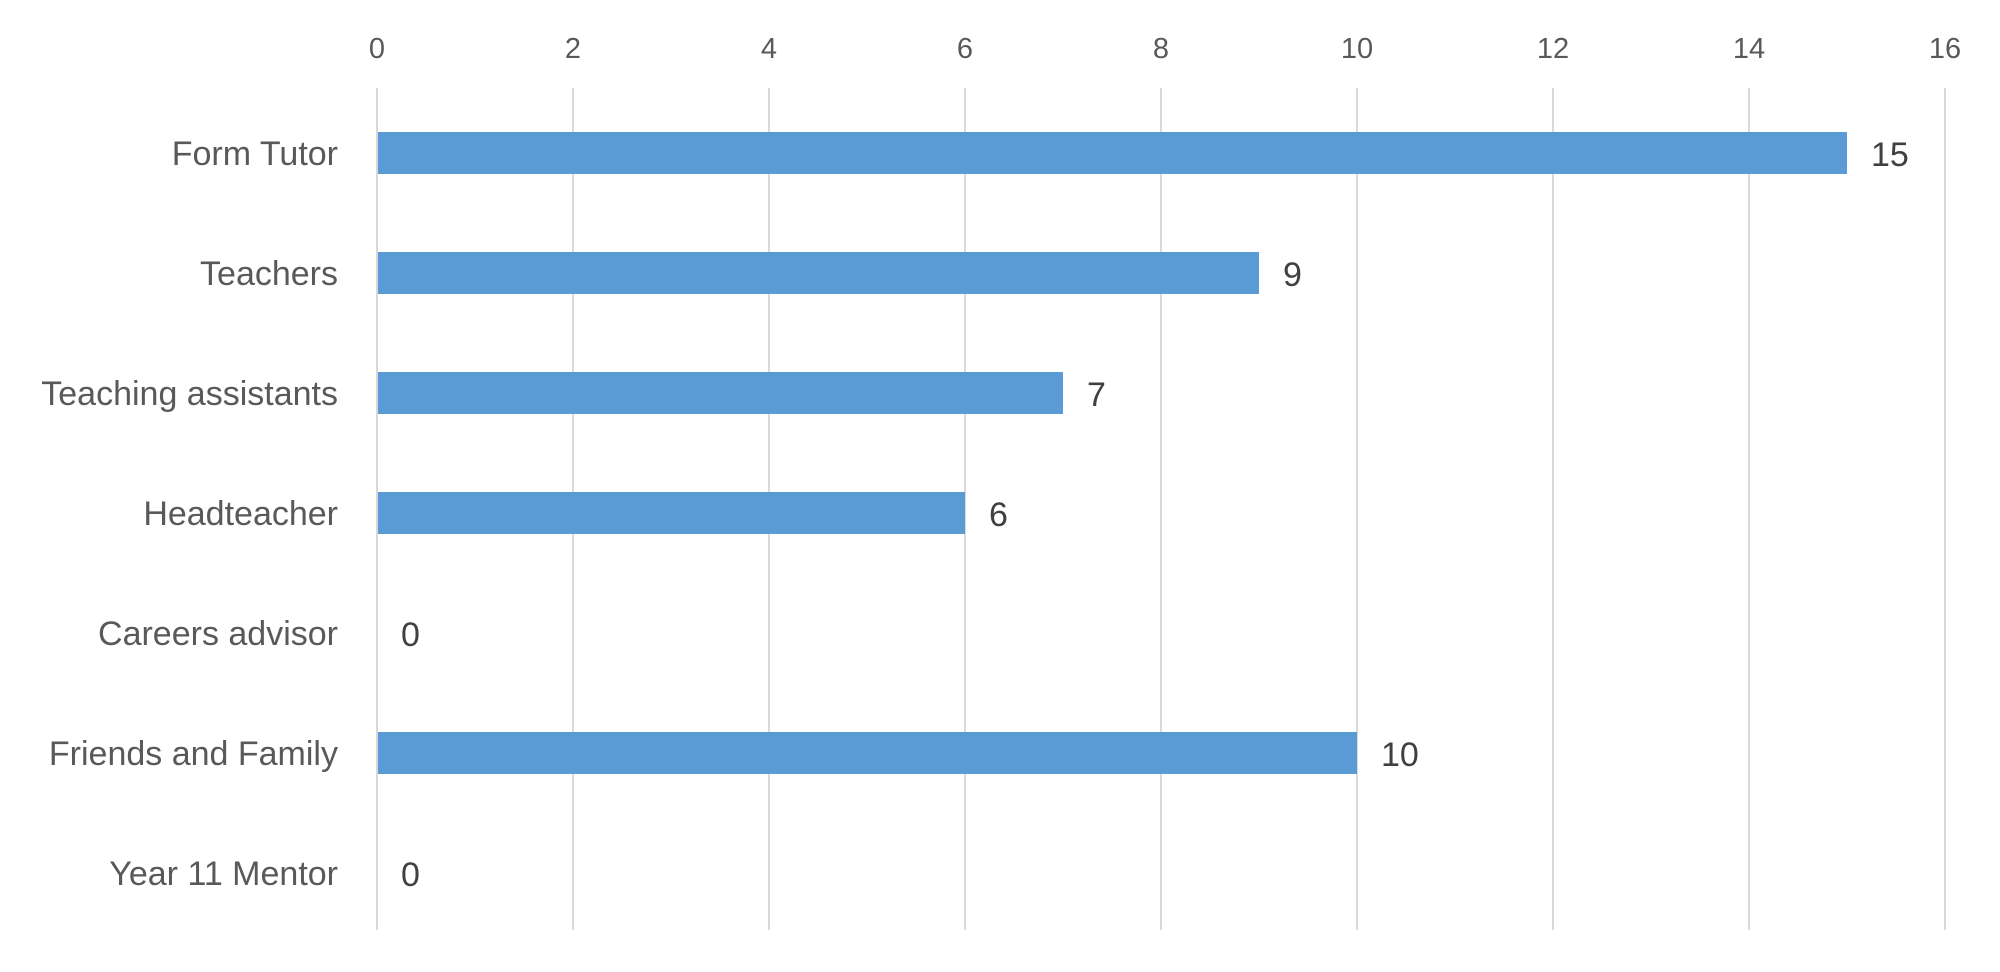 The height and width of the screenshot is (972, 2000). I want to click on data-label: 15, so click(1890, 155).